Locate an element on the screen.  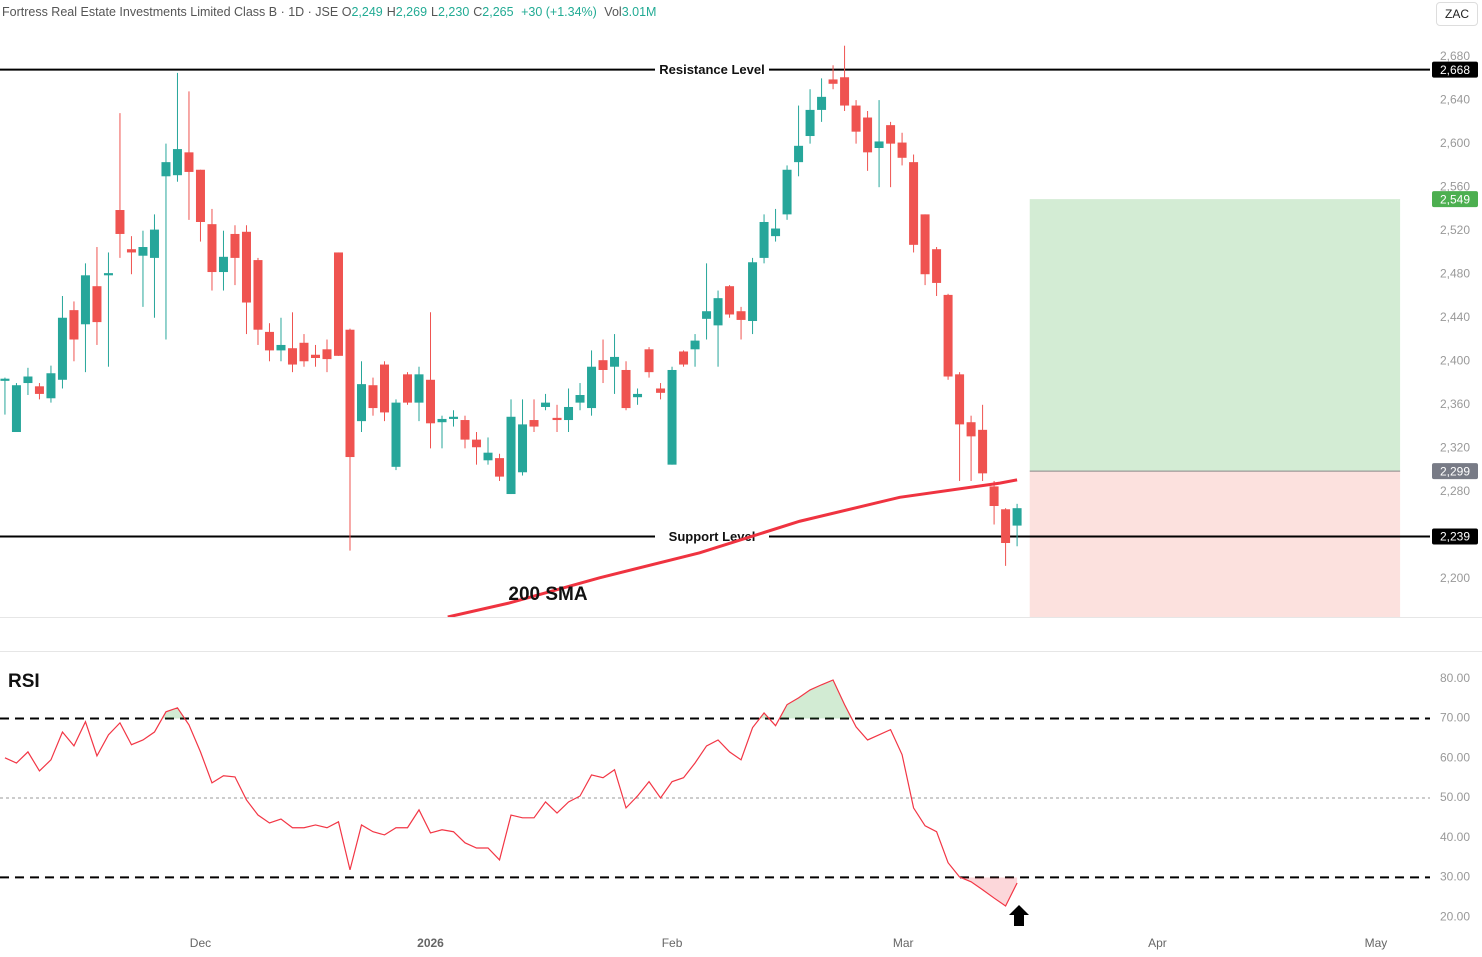
y-tick-label: 2,280 is located at coordinates (1455, 491).